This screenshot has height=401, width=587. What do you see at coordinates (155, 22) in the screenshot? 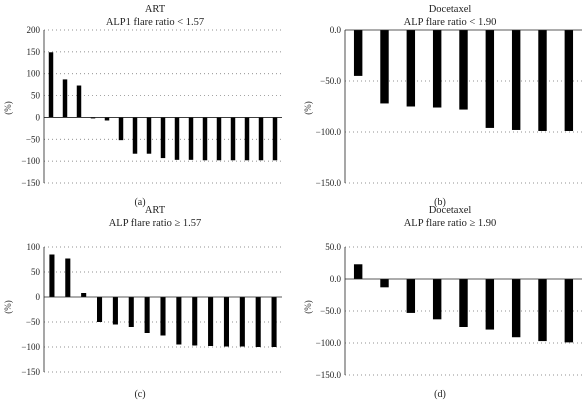
I see `chart-subtitle: ALP1 flare ratio < 1.57` at bounding box center [155, 22].